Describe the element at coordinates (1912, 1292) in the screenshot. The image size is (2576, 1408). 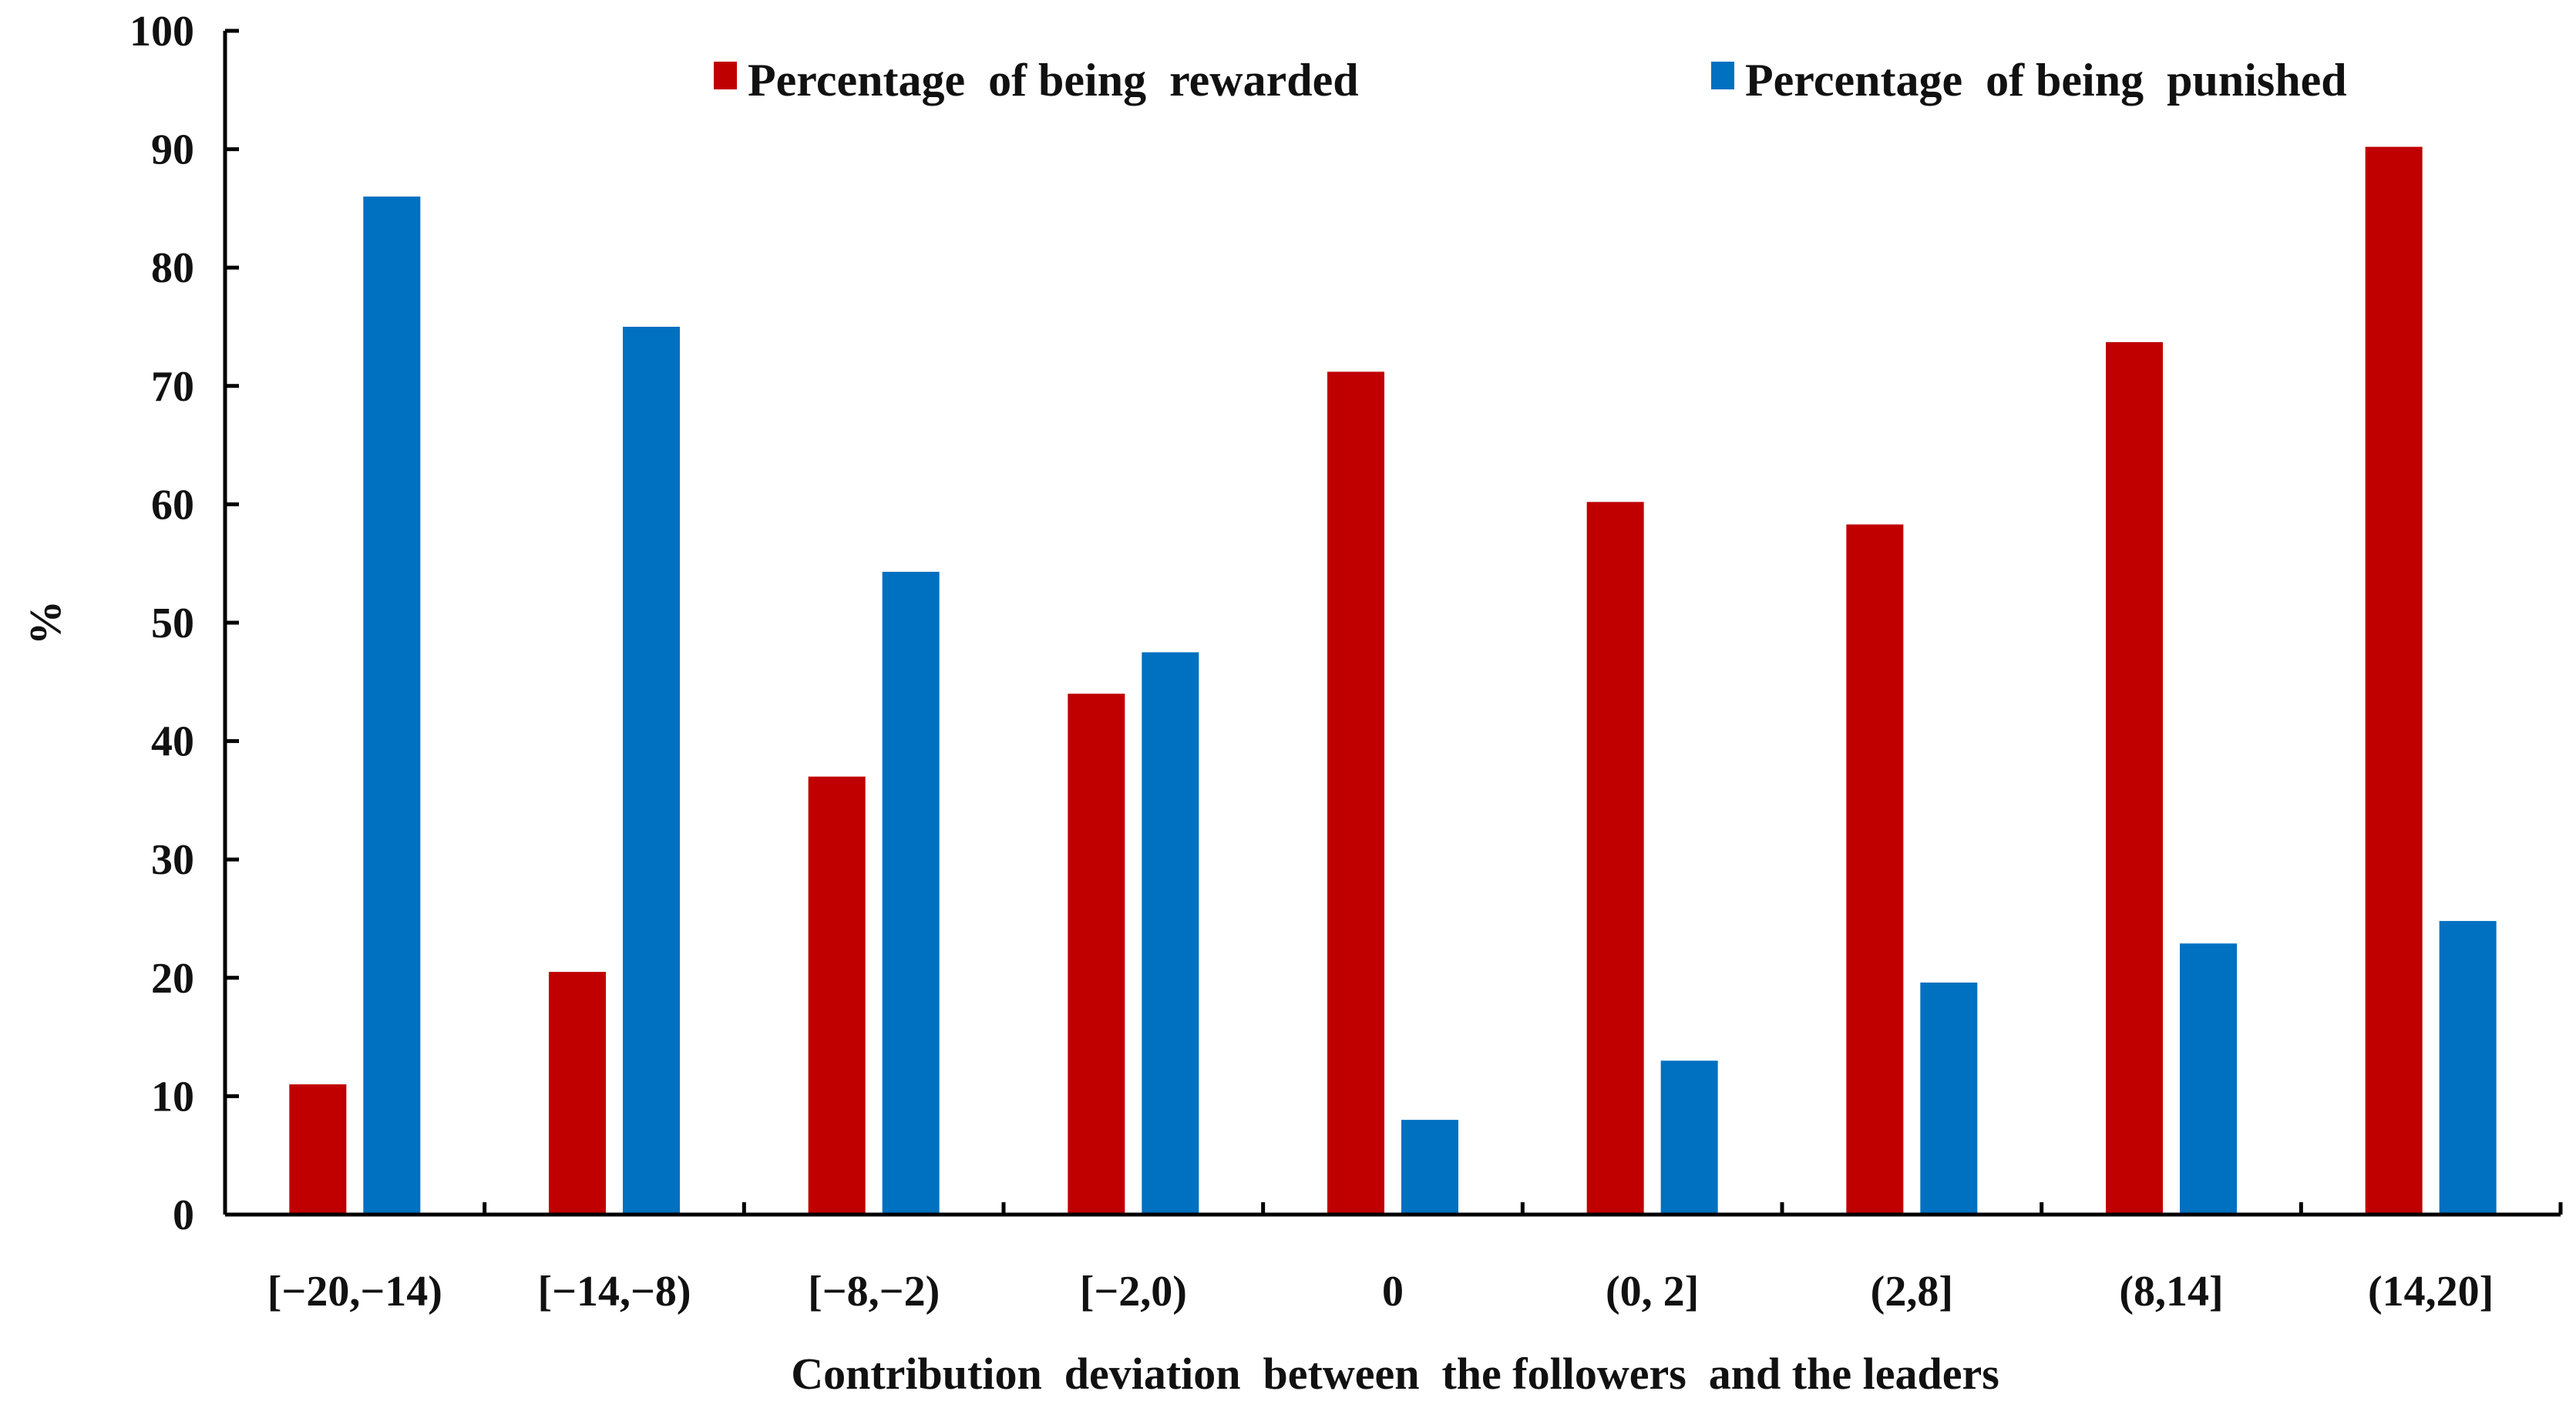
I see `x-category-label: (2,8]` at that location.